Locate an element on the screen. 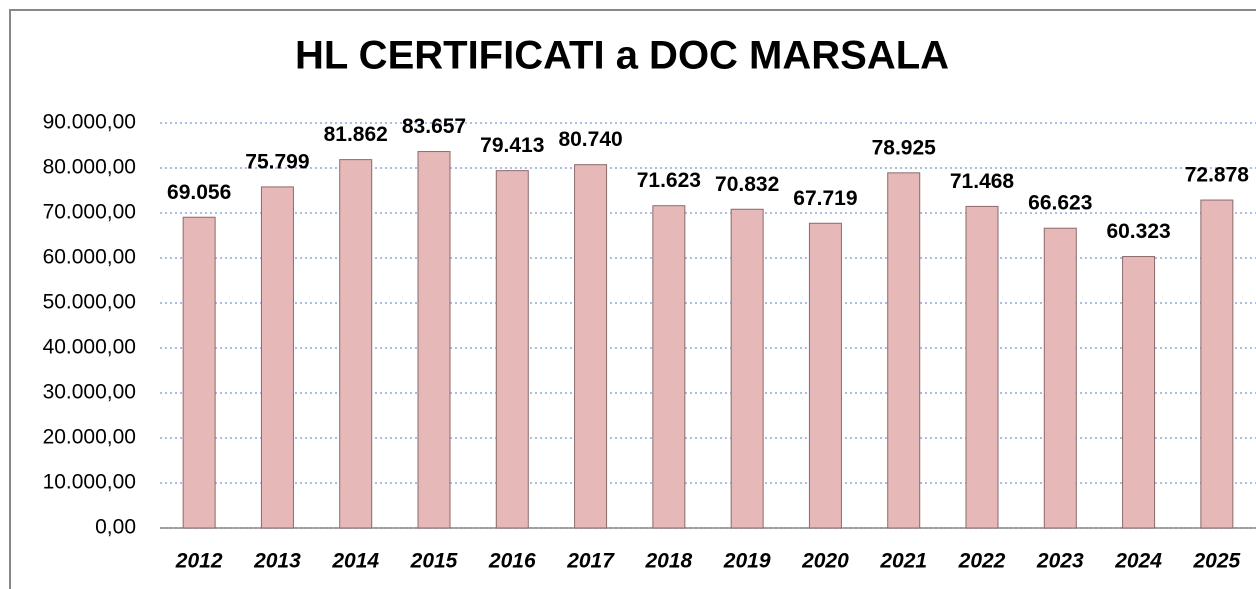 The height and width of the screenshot is (589, 1256). x-tick-label: 2012 is located at coordinates (199, 561).